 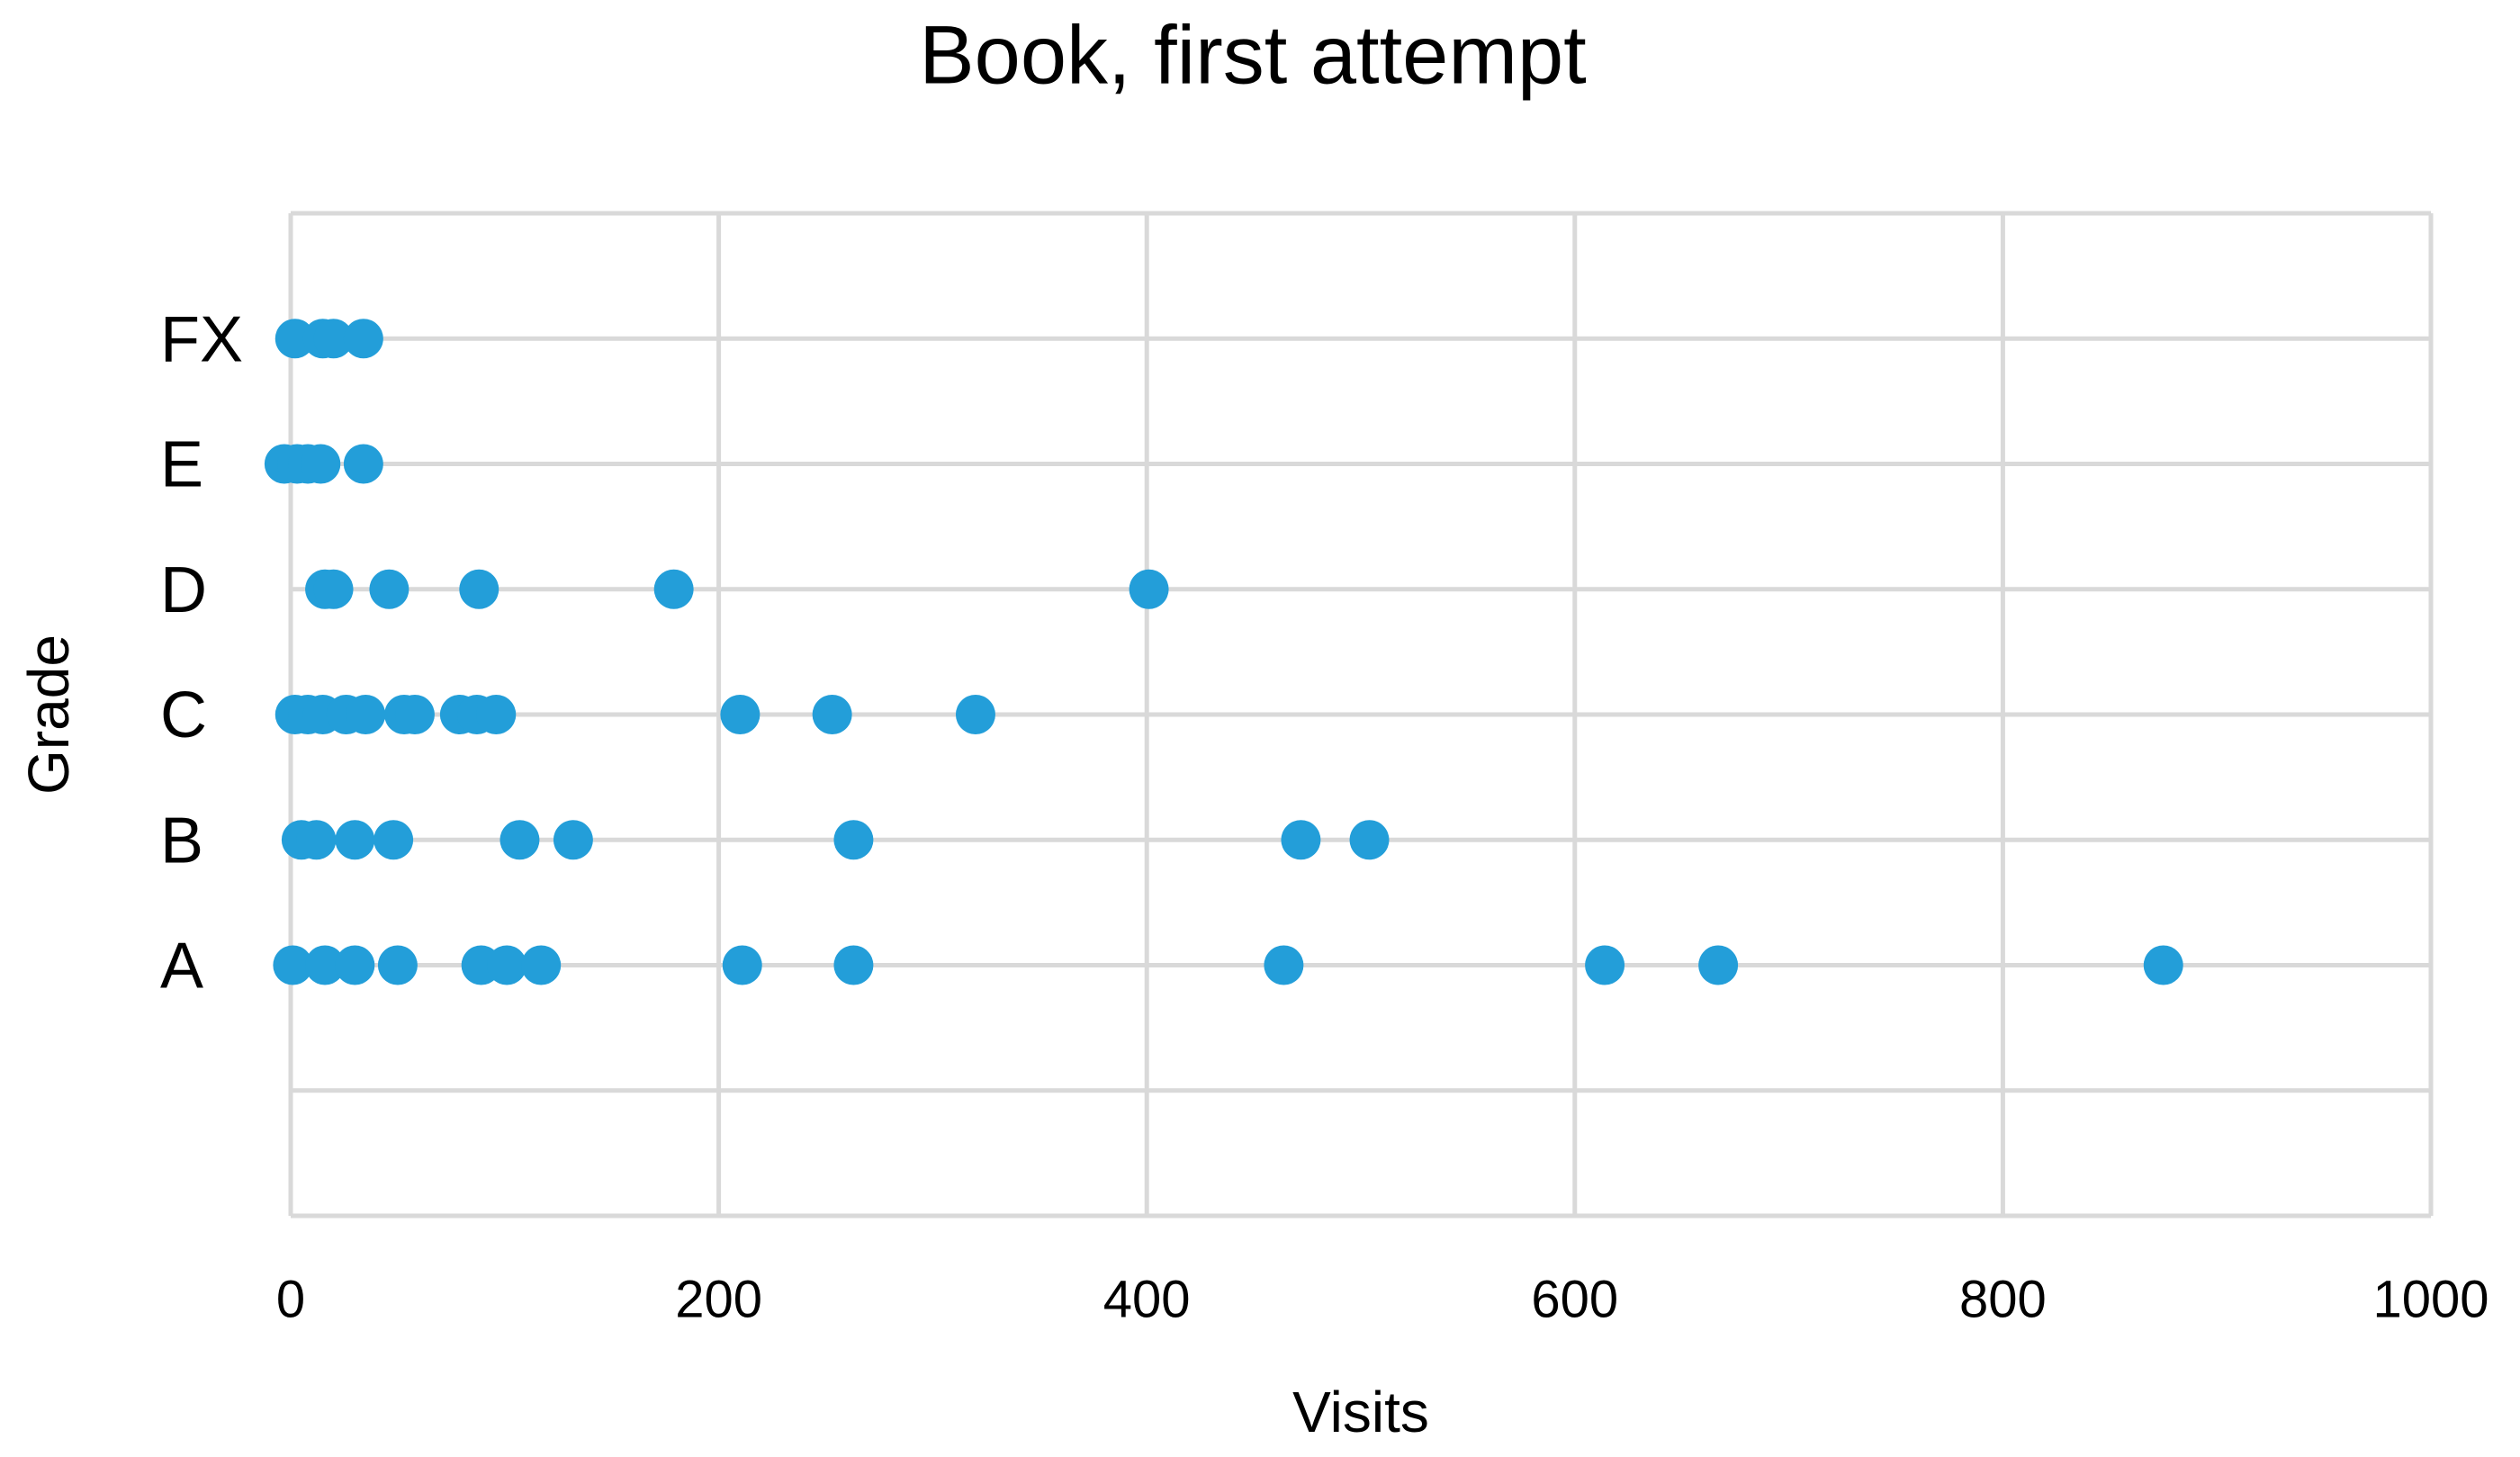 I want to click on y-tick-label: FX, so click(x=201, y=339).